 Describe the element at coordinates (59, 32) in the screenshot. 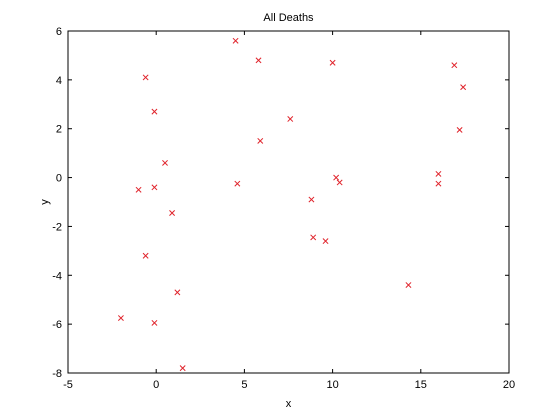

I see `y-tick-label: 6` at that location.